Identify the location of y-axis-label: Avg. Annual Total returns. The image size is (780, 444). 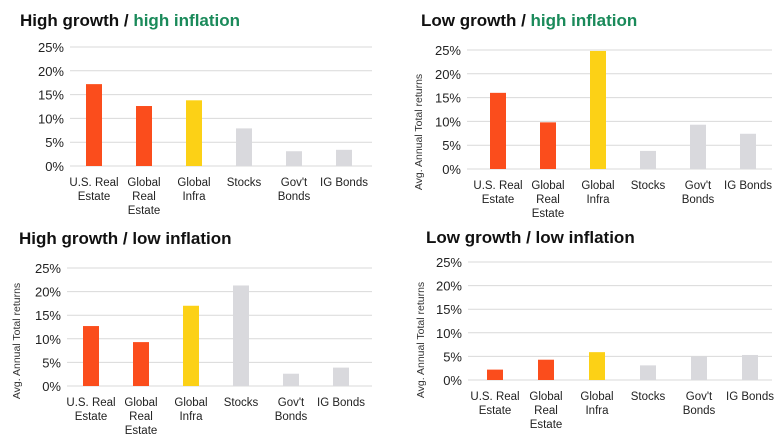
(419, 132).